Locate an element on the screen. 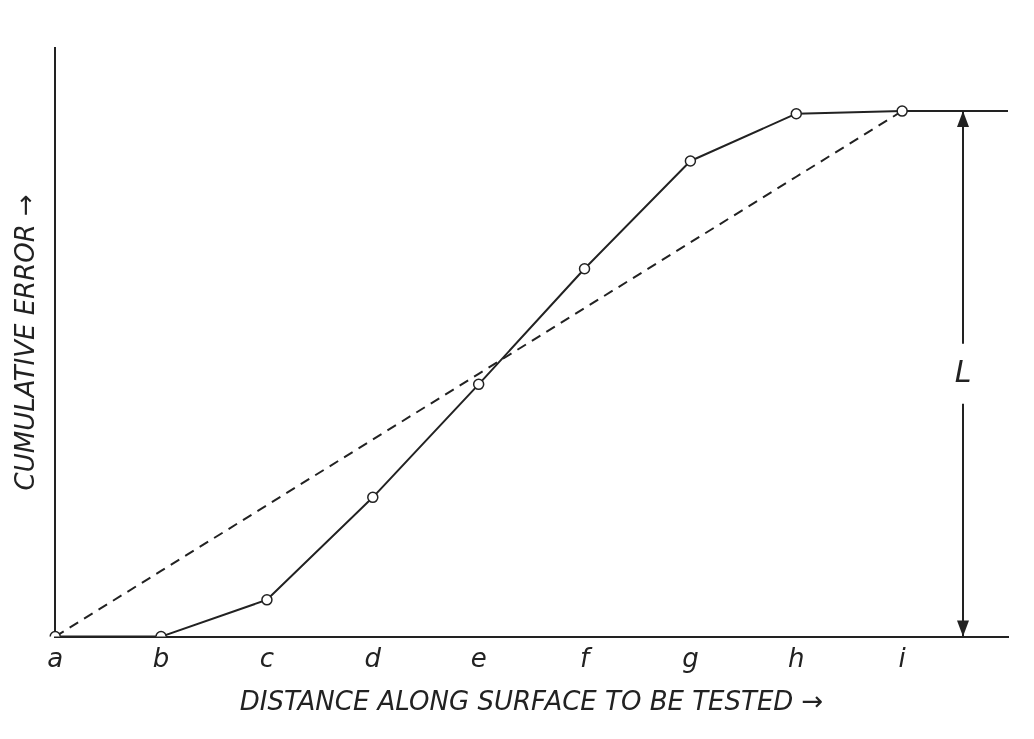 This screenshot has width=1034, height=739. x-tick-label: f is located at coordinates (586, 657).